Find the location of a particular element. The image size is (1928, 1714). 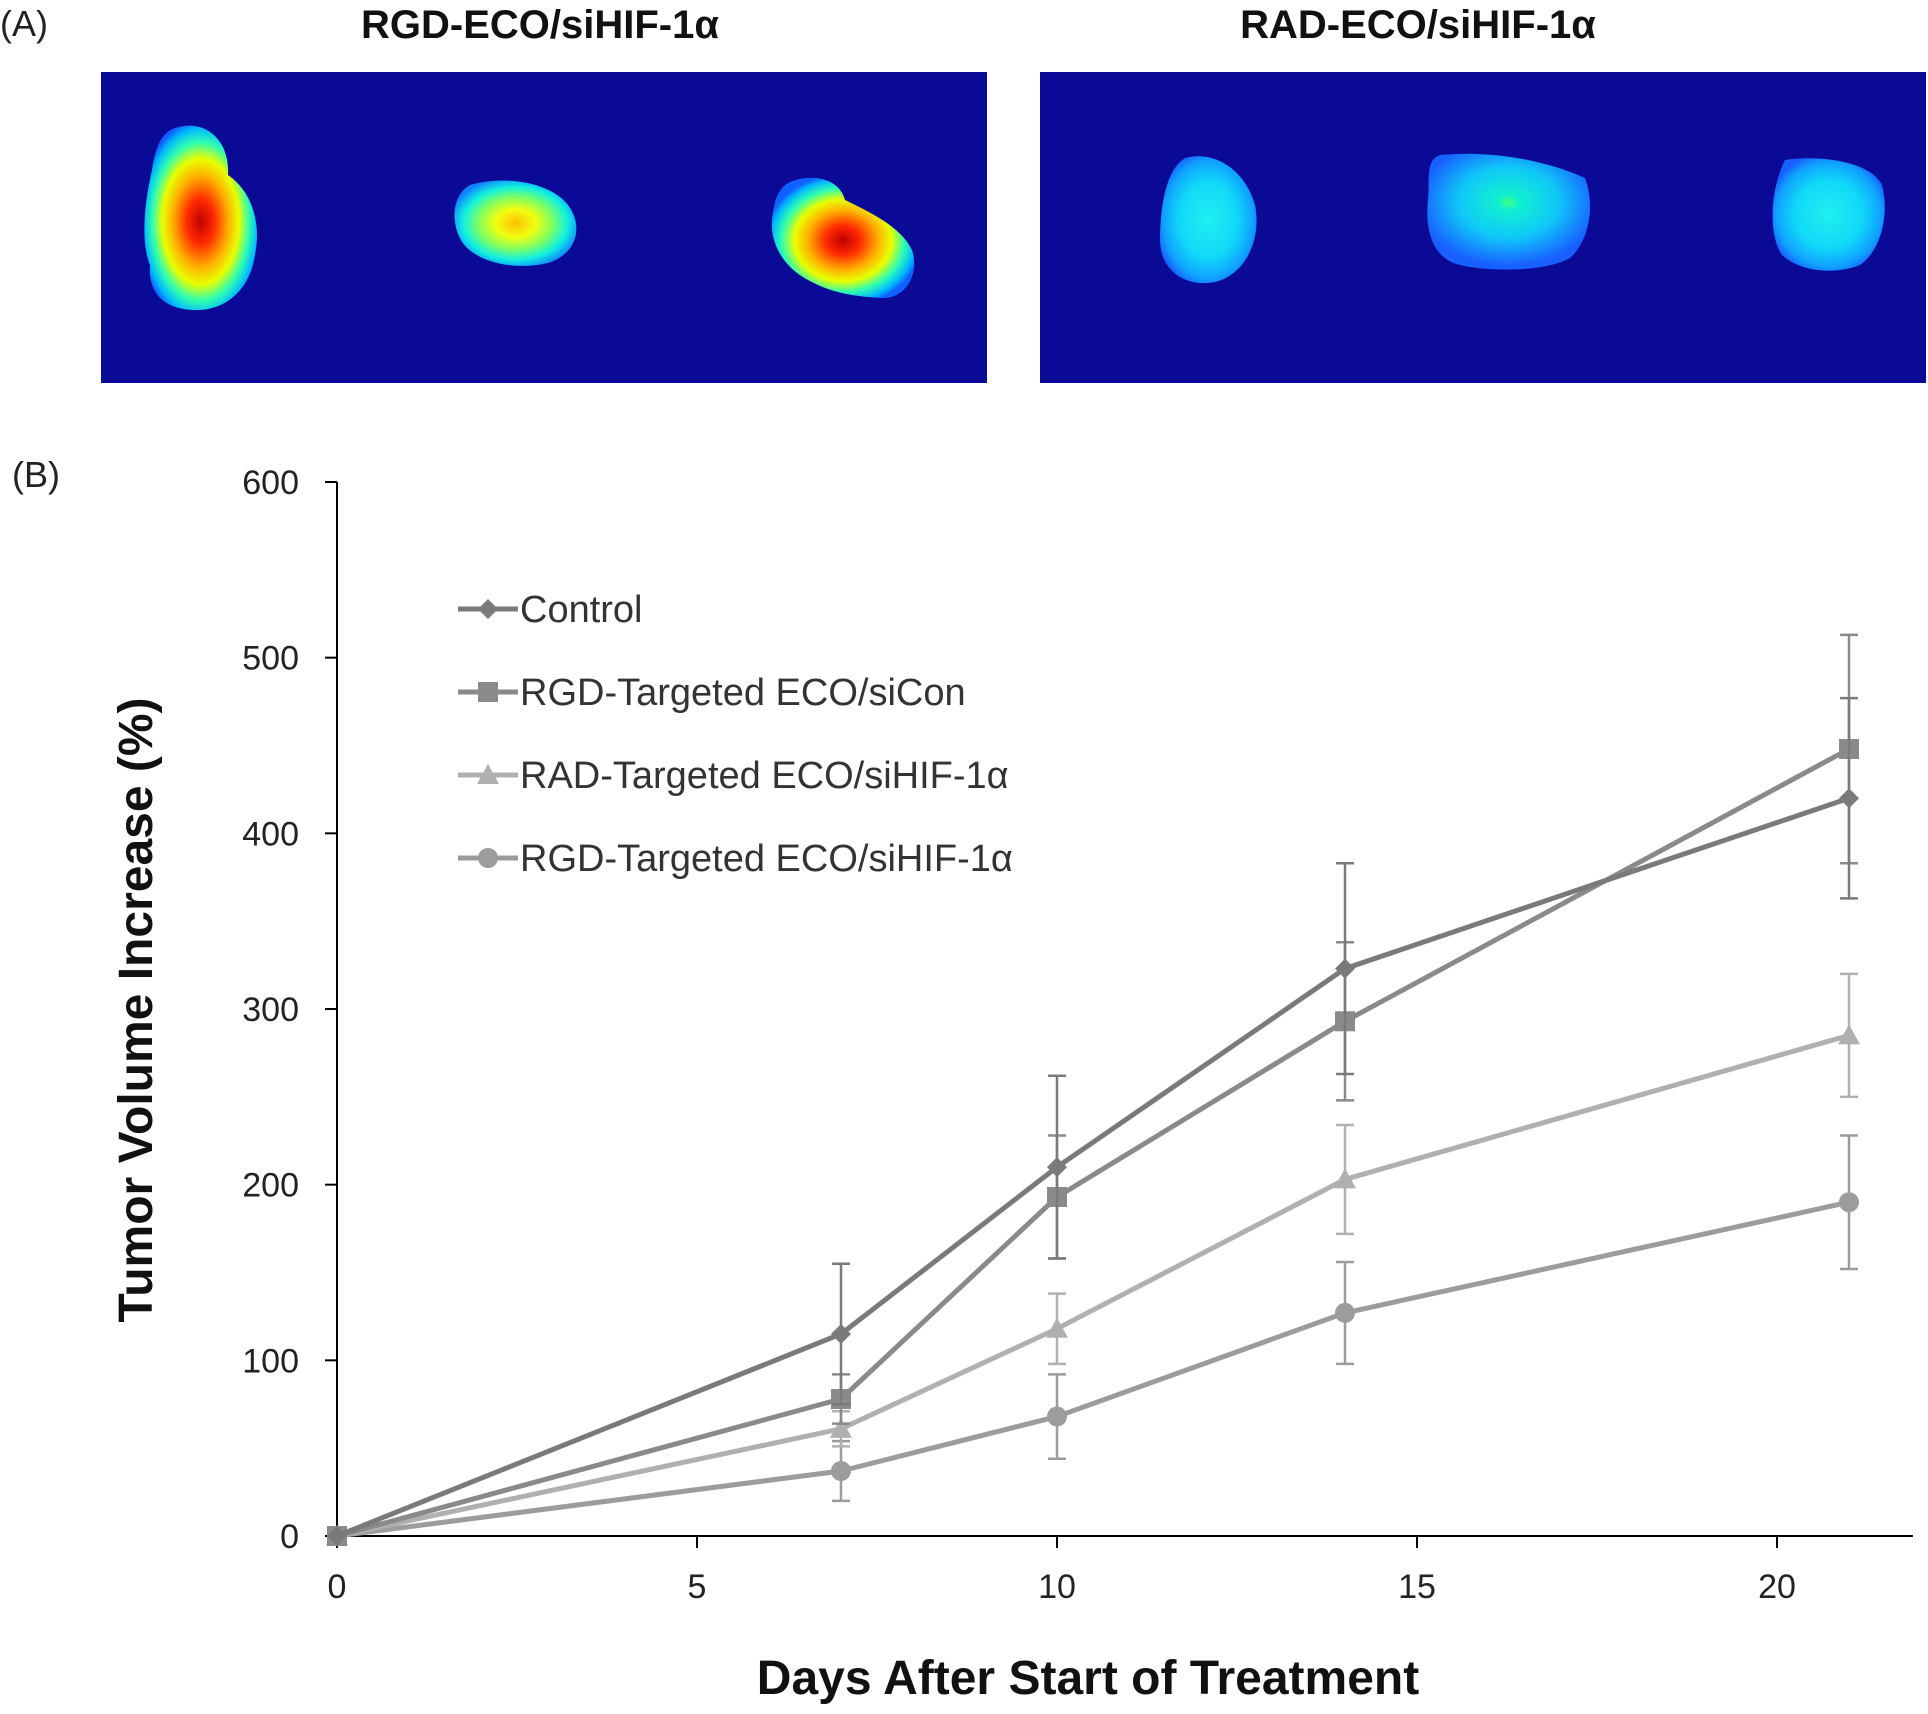

legend-label: RAD-Targeted ECO/siHIF-1α is located at coordinates (764, 776).